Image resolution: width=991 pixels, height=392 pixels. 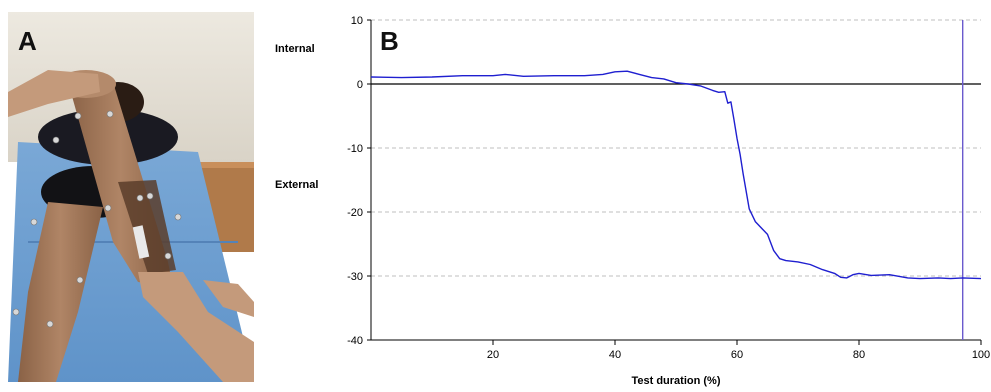 What do you see at coordinates (141, 242) in the screenshot?
I see `device-label` at bounding box center [141, 242].